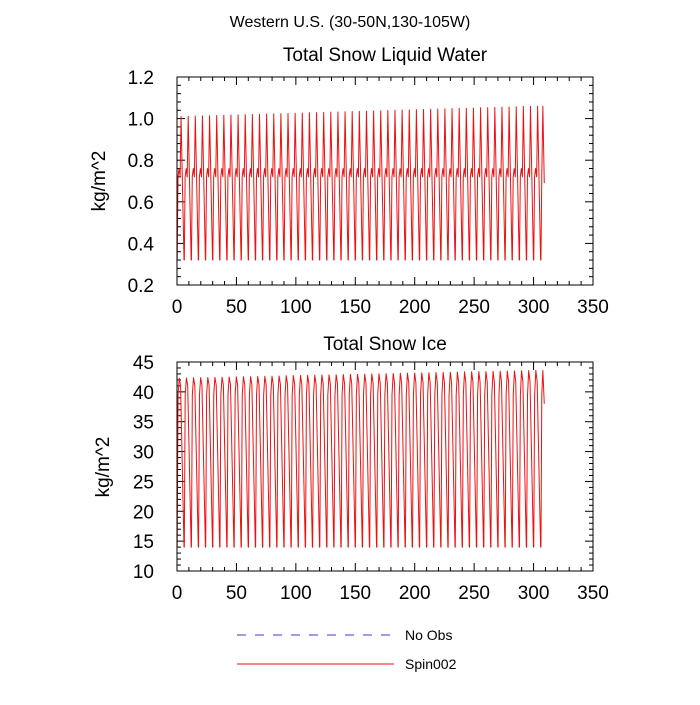 This screenshot has height=705, width=700. Describe the element at coordinates (141, 286) in the screenshot. I see `y-tick-label: 0.2` at that location.